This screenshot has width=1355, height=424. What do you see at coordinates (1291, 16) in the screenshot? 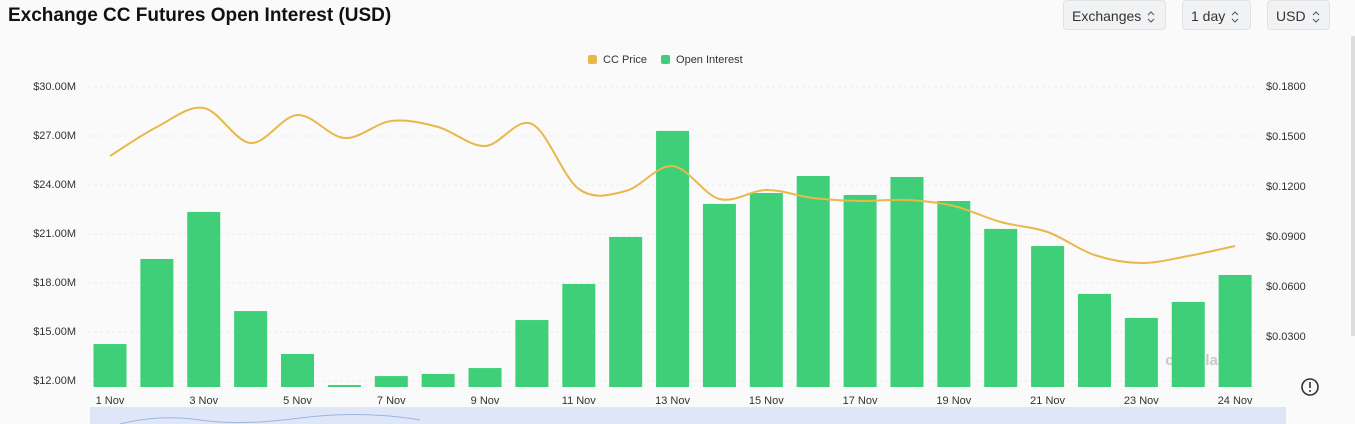
I see `dropdown-label: USD` at bounding box center [1291, 16].